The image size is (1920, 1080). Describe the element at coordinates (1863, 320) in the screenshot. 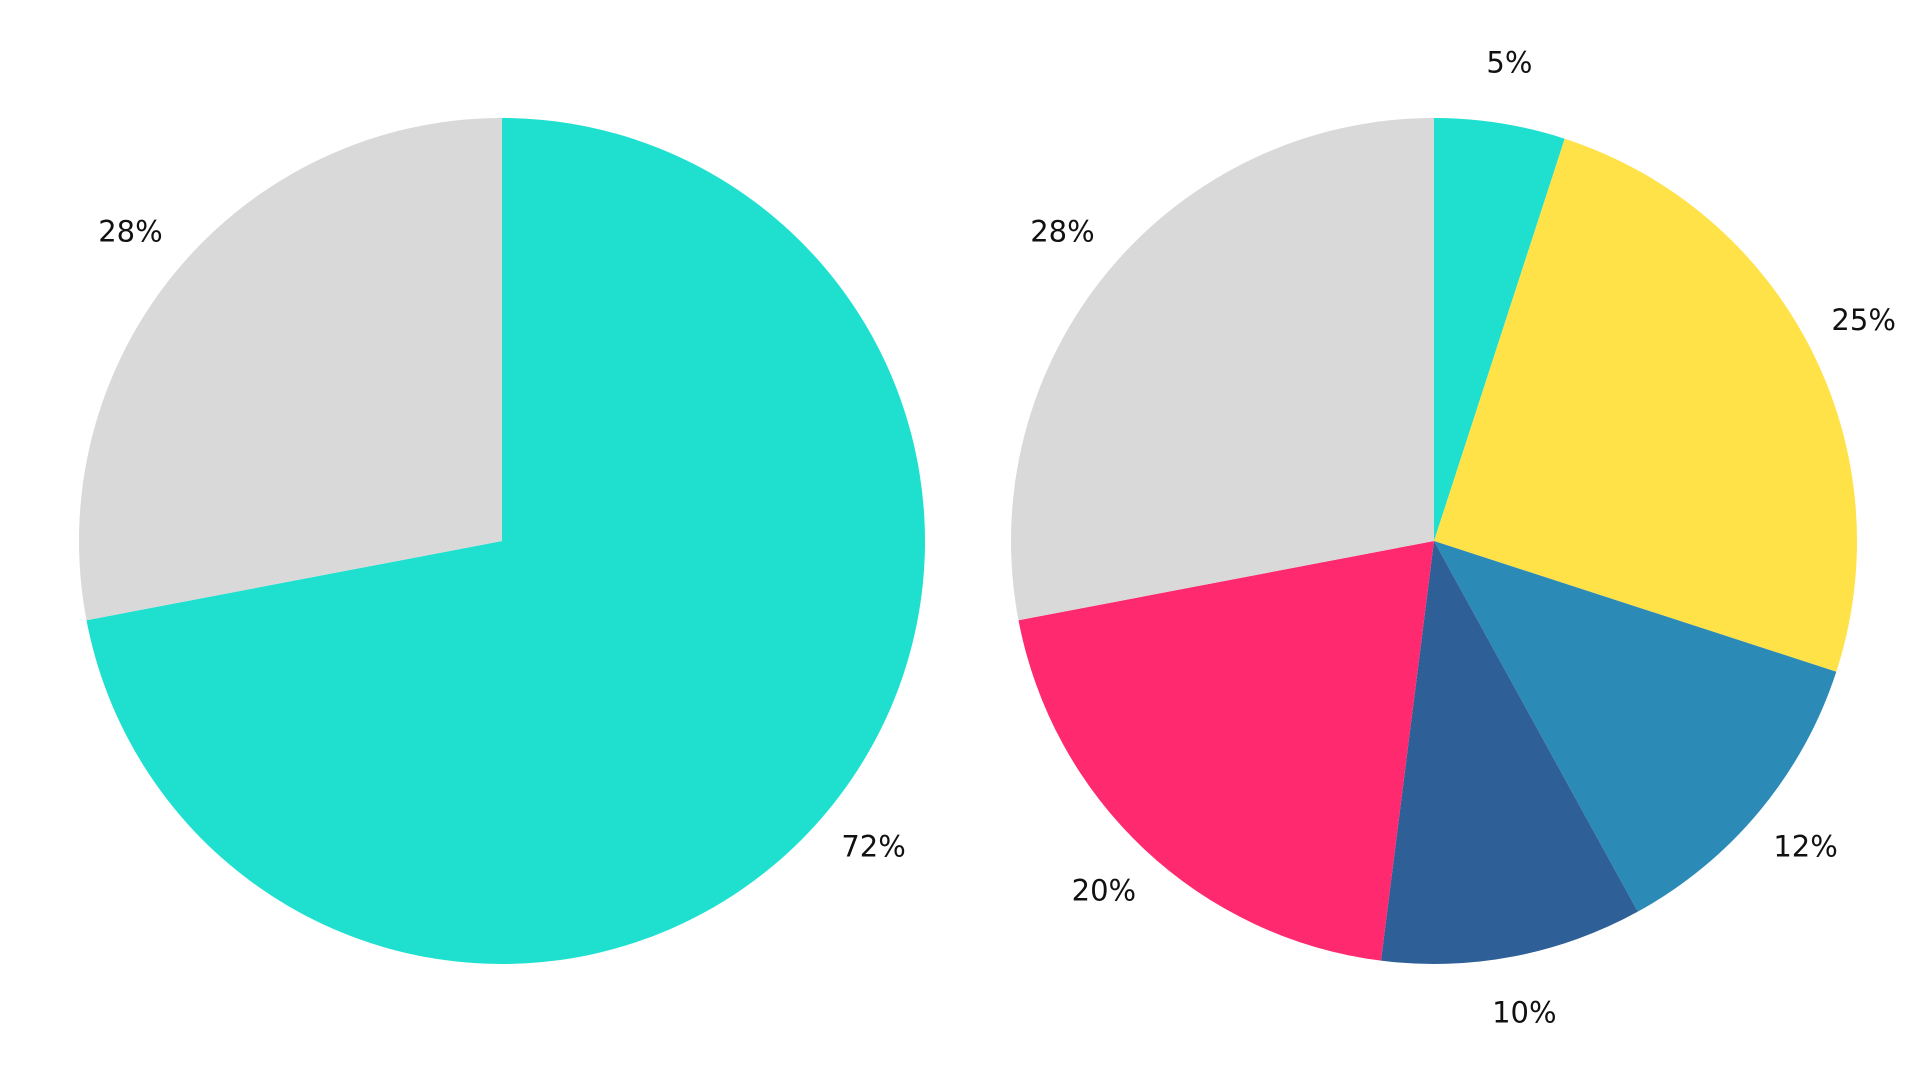

I see `slice-label: 25%` at that location.